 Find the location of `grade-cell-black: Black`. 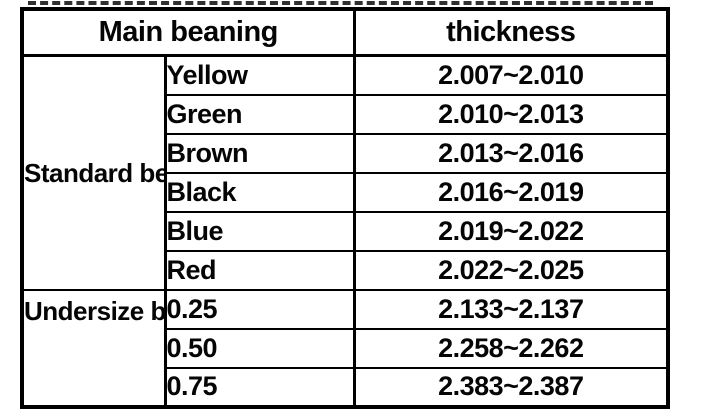

grade-cell-black: Black is located at coordinates (259, 192).